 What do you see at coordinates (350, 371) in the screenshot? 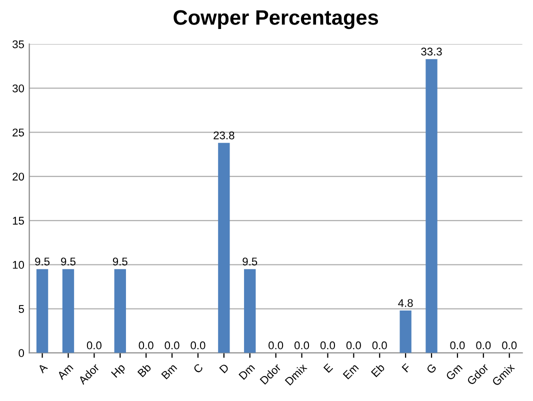
I see `x-tick-label: Em` at bounding box center [350, 371].